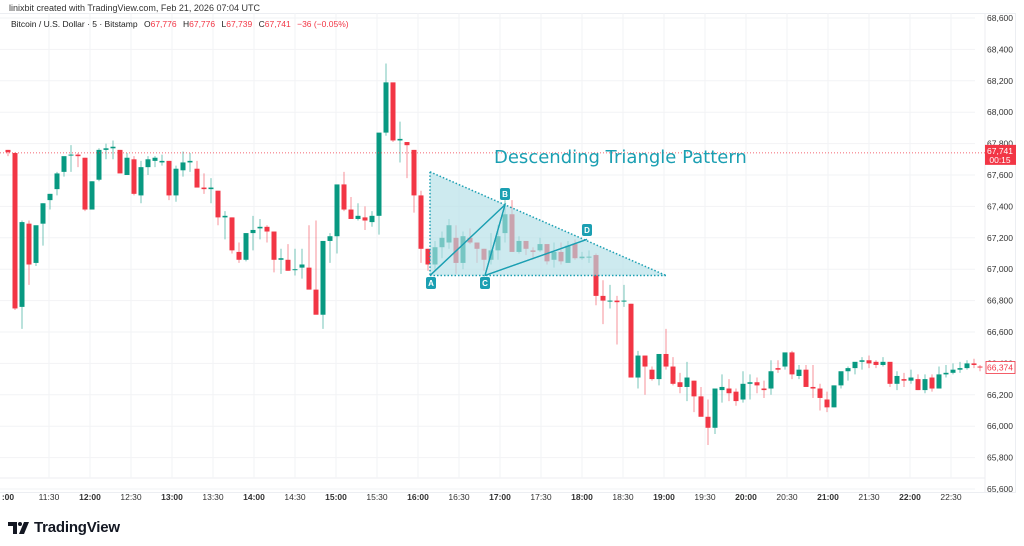 This screenshot has width=1024, height=546. What do you see at coordinates (623, 497) in the screenshot?
I see `time-label: 18:30` at bounding box center [623, 497].